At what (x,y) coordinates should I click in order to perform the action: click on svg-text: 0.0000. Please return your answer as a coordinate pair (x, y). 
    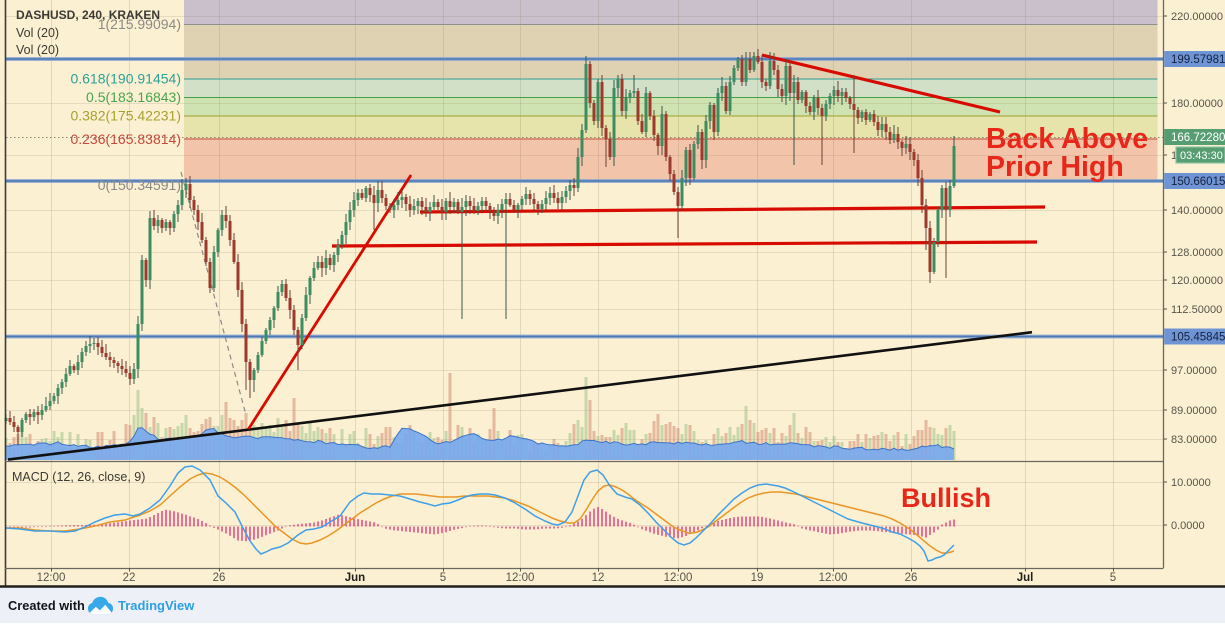
    Looking at the image, I should click on (1188, 526).